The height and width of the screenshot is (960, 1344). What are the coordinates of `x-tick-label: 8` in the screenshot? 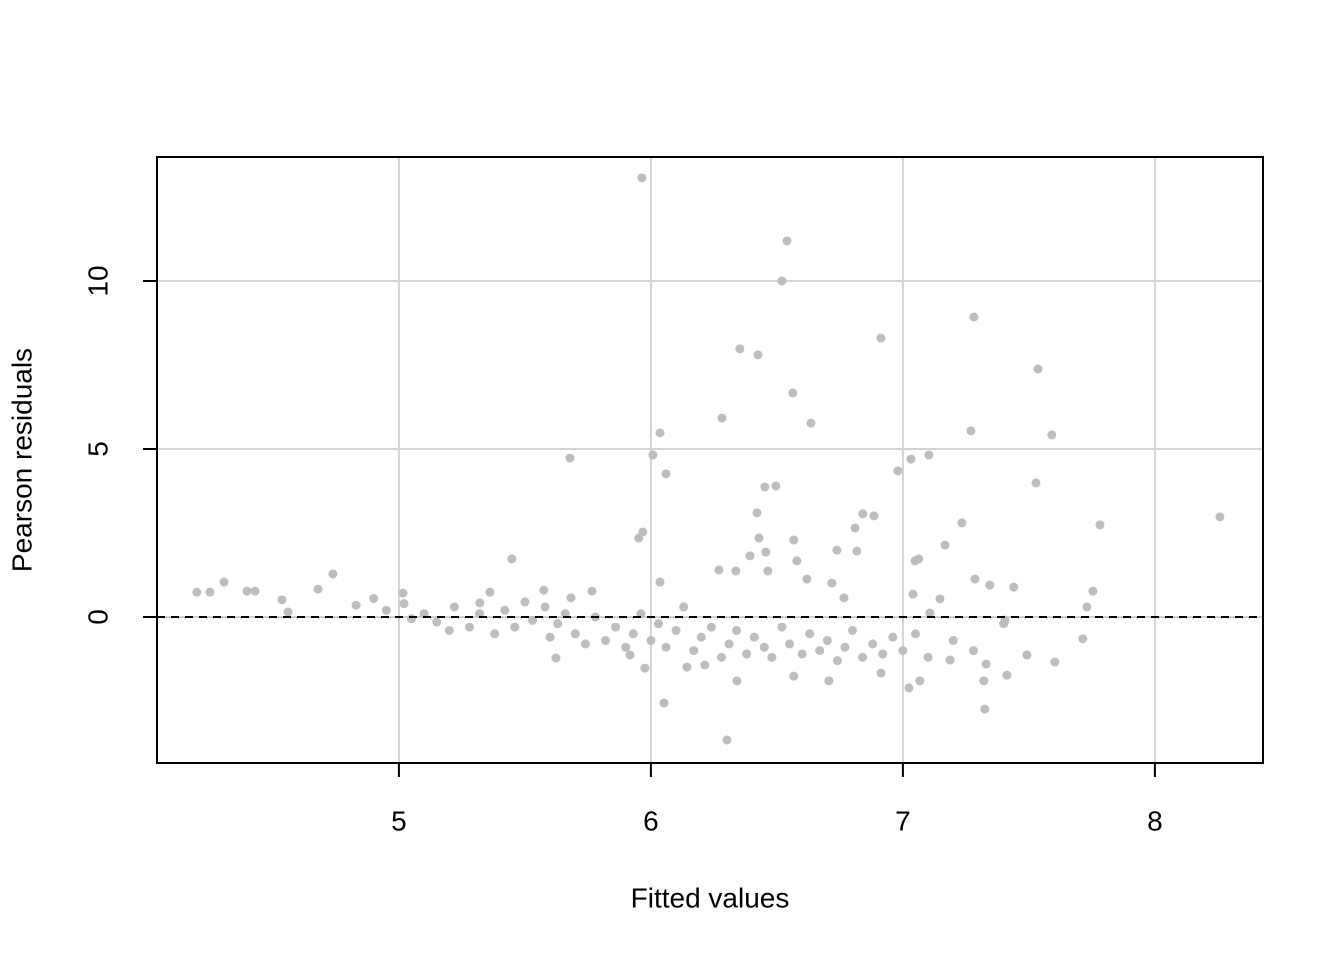 It's located at (1155, 820).